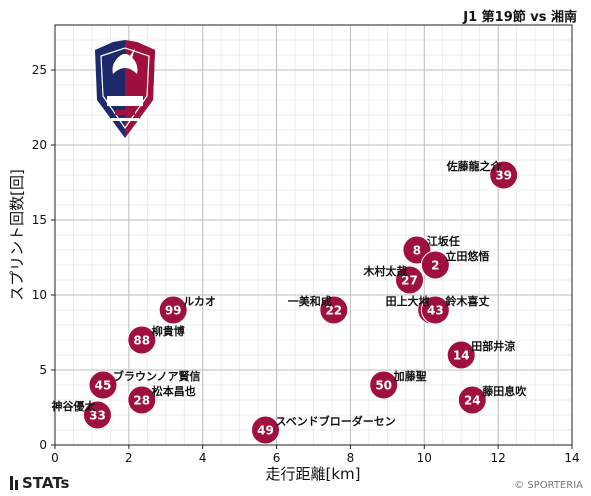 The height and width of the screenshot is (496, 591). Describe the element at coordinates (520, 17) in the screenshot. I see `chart-title: J1 第19節 vs 湘南` at that location.